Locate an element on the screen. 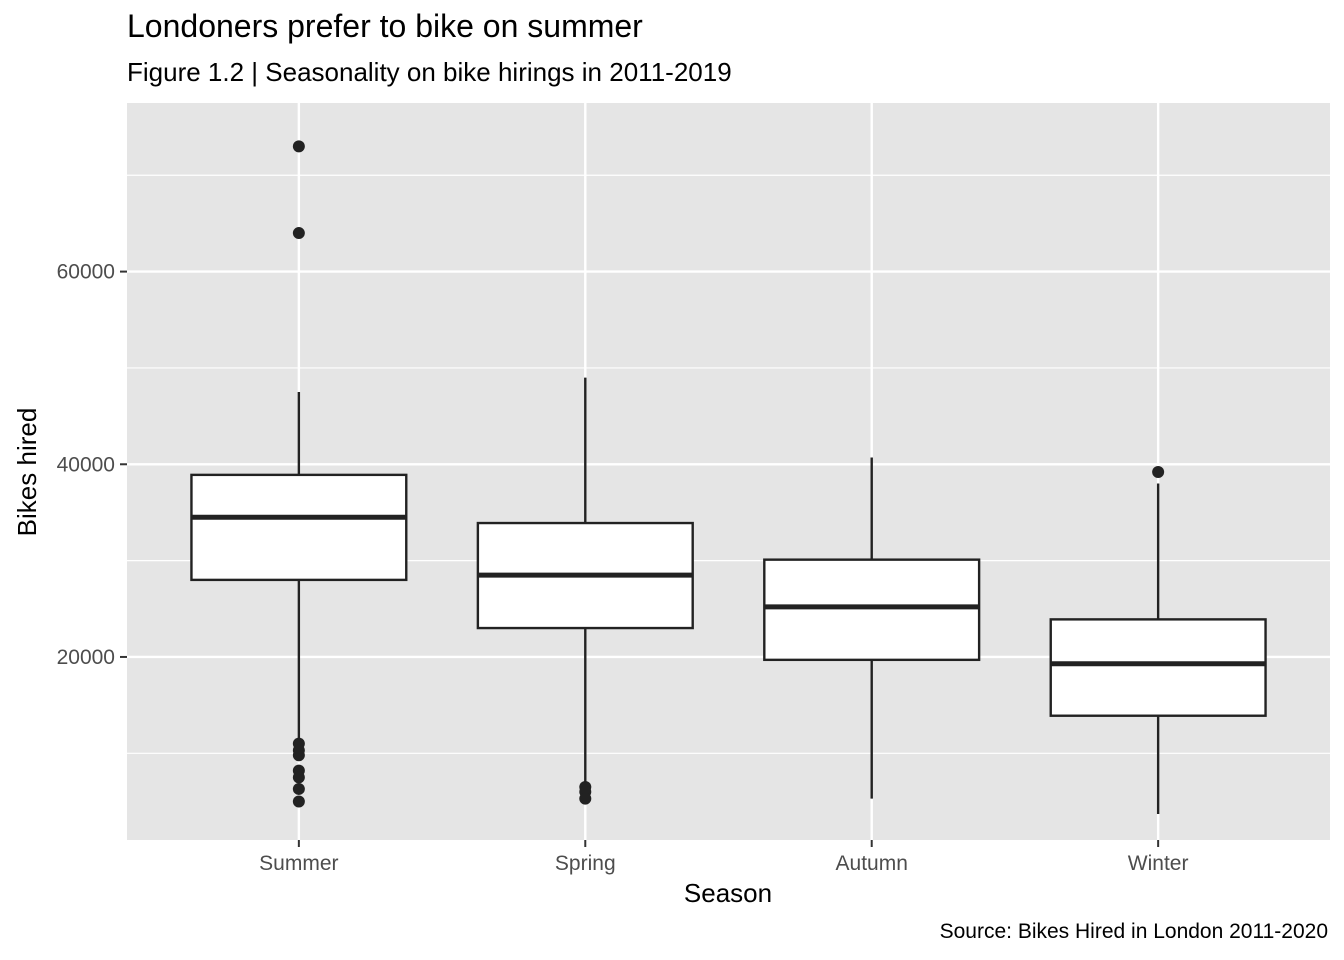  box-summer is located at coordinates (299, 474).